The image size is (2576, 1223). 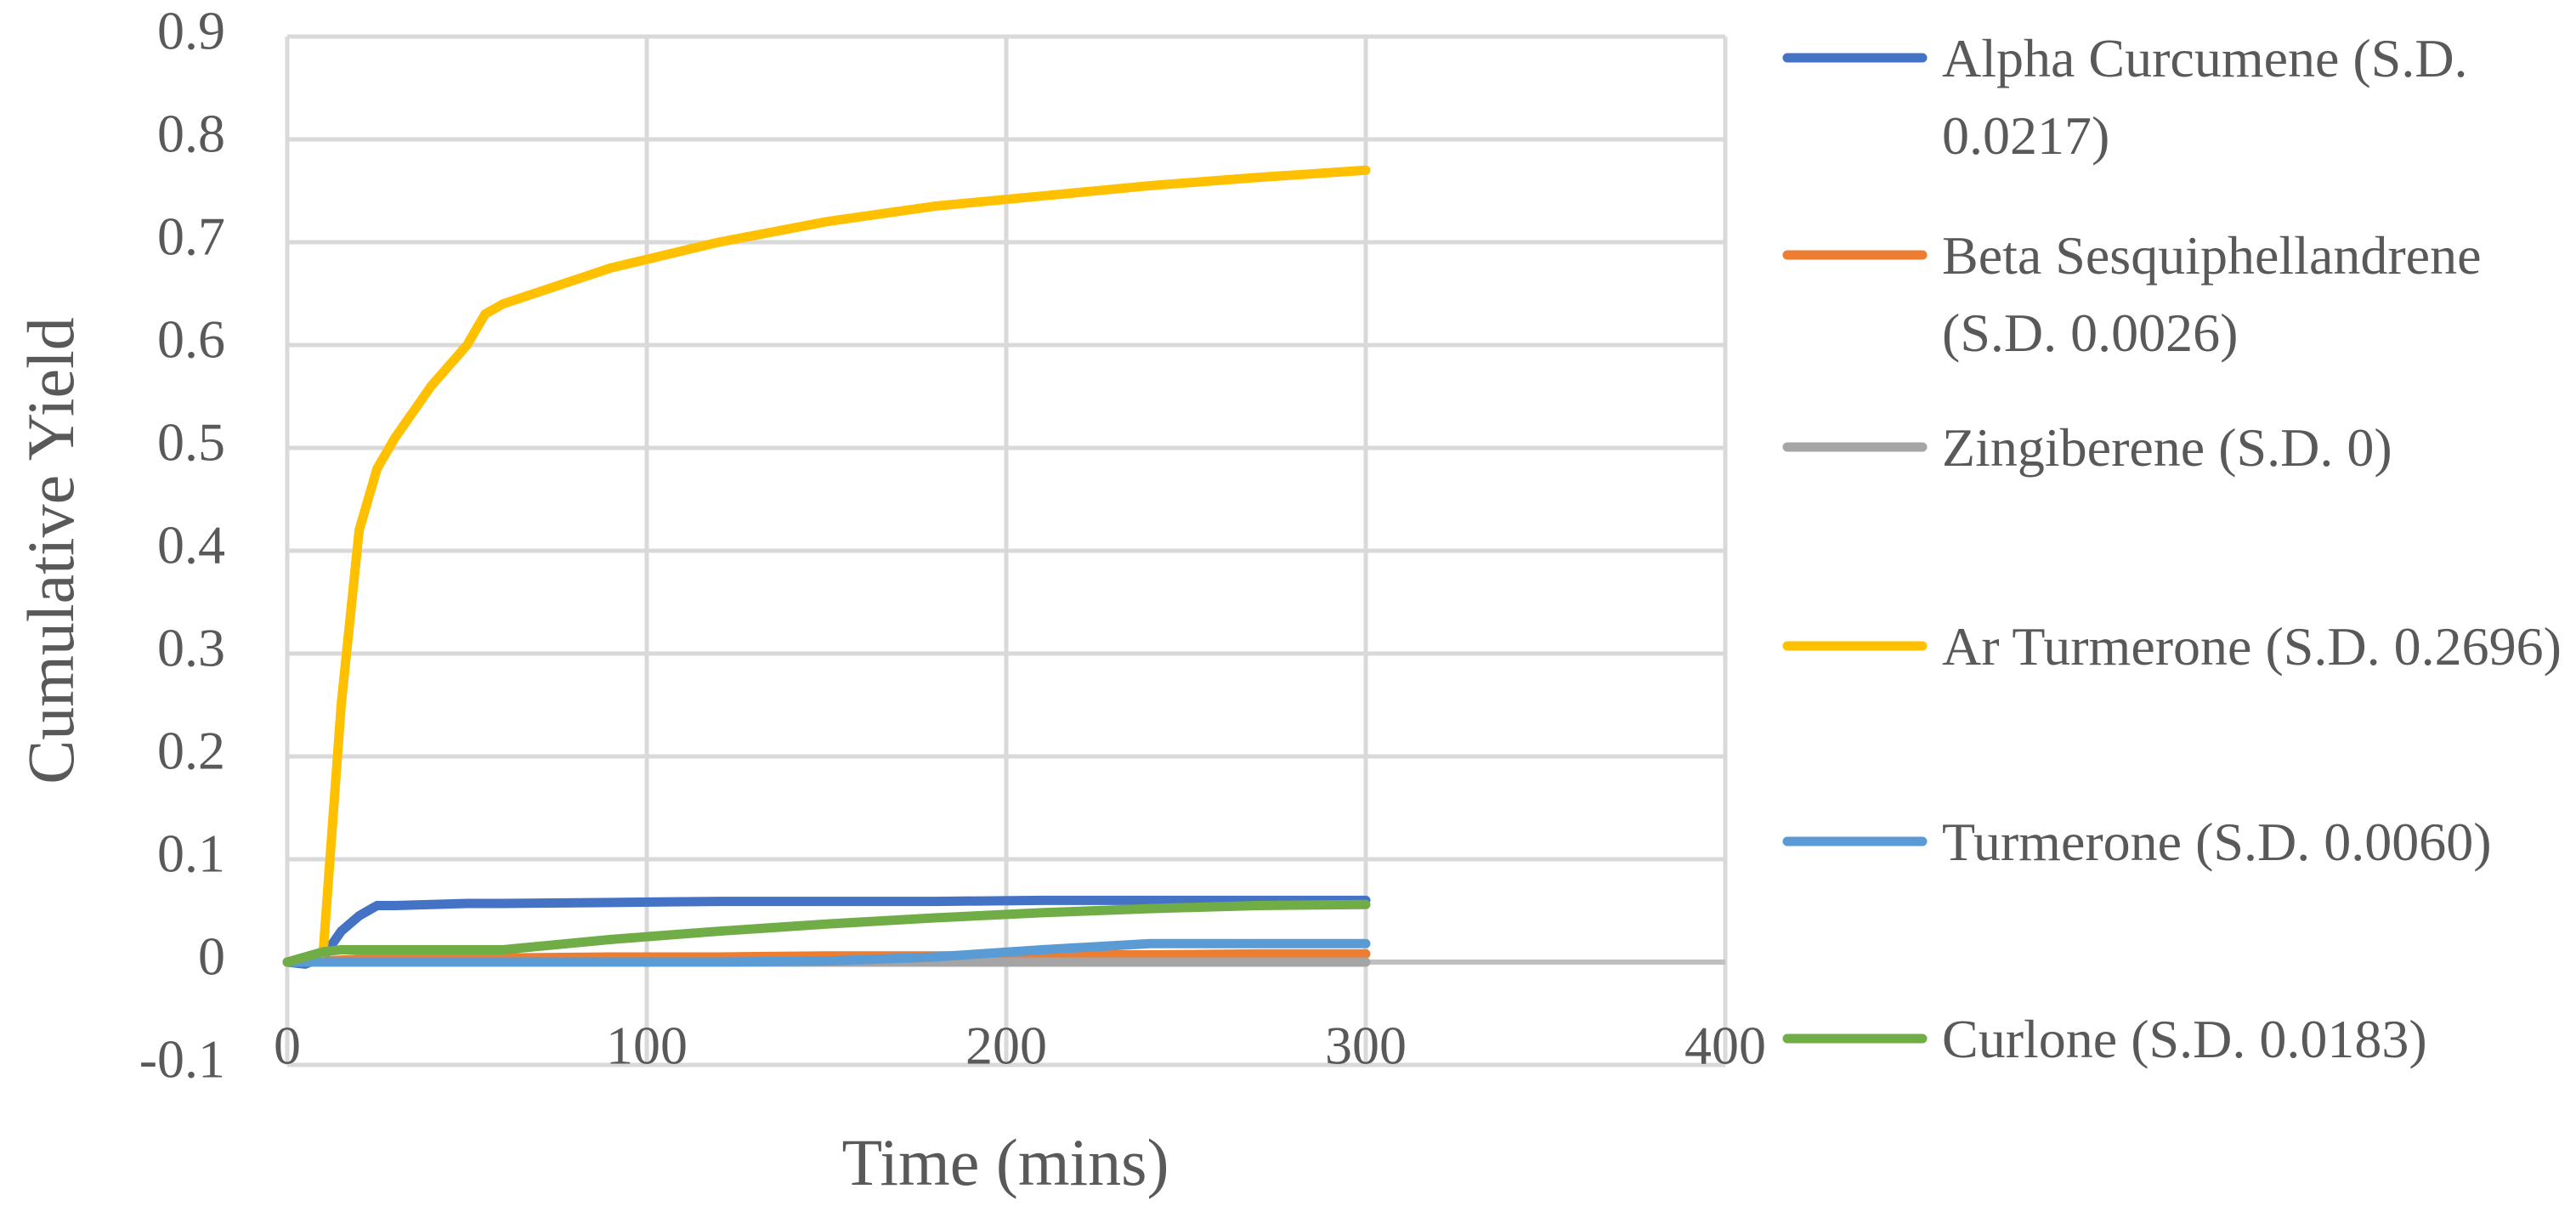 I want to click on legend-label: Ar Turmerone (S.D. 0.2696), so click(x=2252, y=646).